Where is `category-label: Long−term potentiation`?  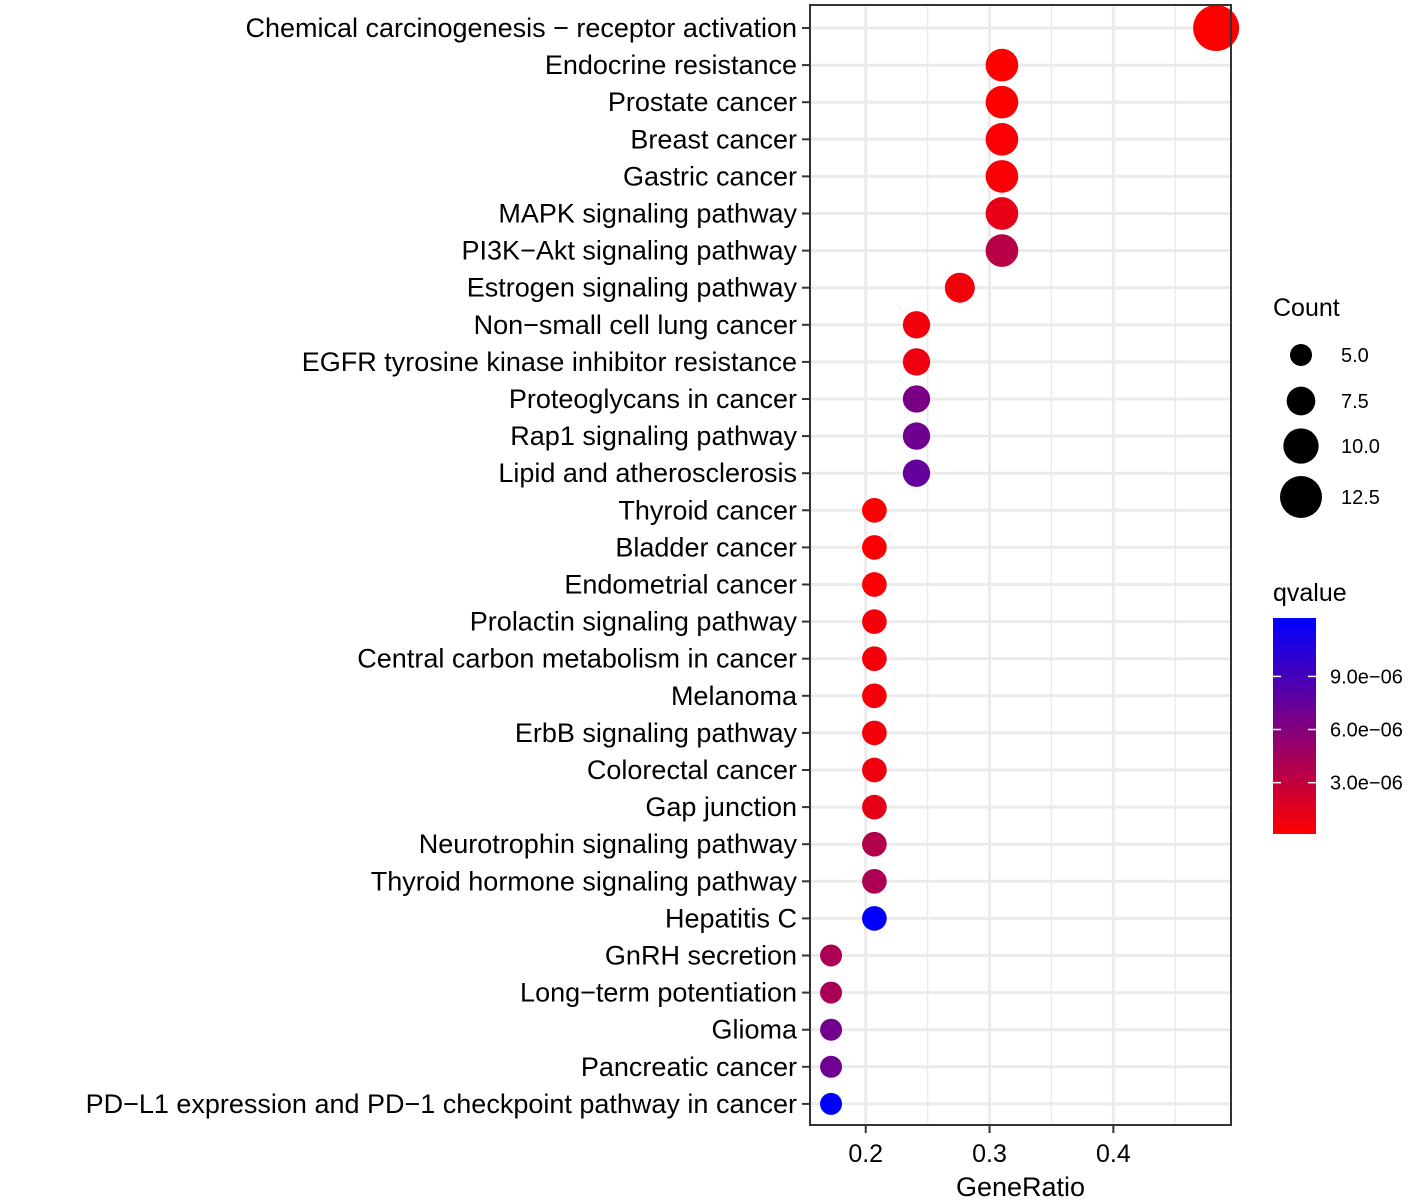 category-label: Long−term potentiation is located at coordinates (658, 993).